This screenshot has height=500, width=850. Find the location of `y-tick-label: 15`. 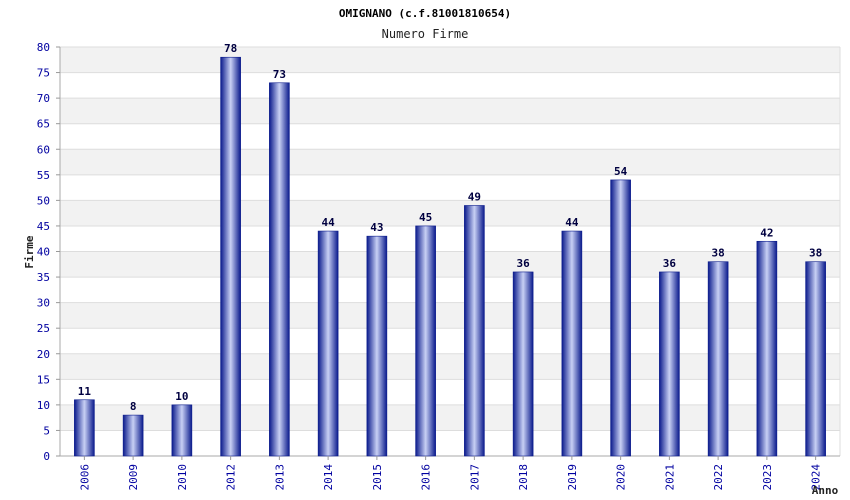

y-tick-label: 15 is located at coordinates (43, 379).